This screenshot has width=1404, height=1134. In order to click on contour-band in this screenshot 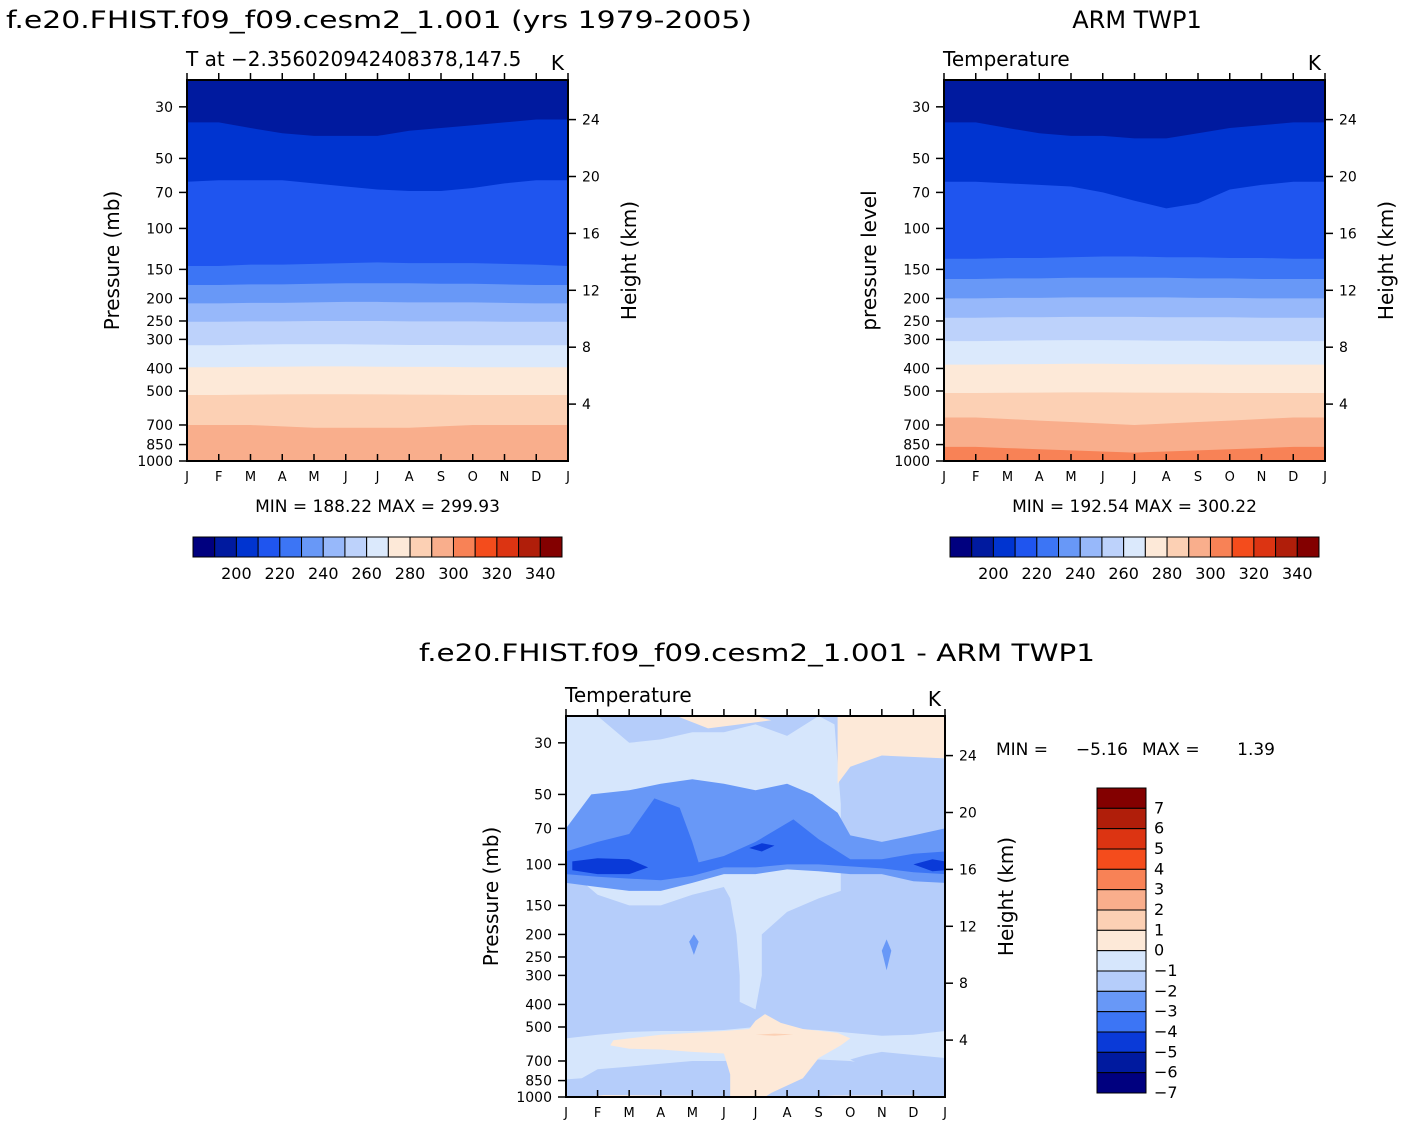, I will do `click(377, 442)`.